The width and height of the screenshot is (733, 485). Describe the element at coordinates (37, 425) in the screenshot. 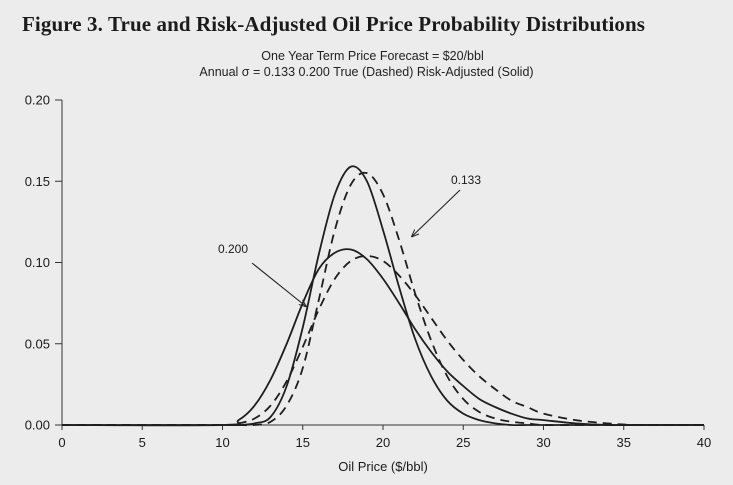

I see `y-tick-label: 0.00` at that location.